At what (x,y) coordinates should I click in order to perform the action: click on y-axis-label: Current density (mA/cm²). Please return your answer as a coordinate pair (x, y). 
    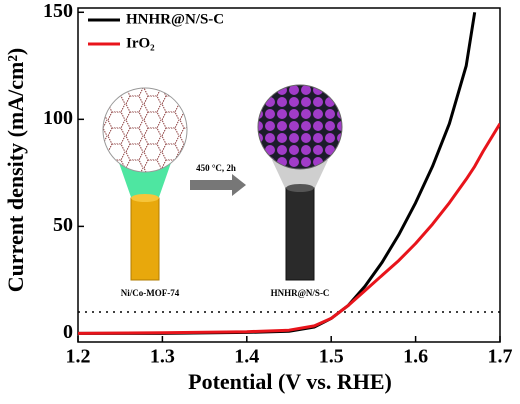
    Looking at the image, I should click on (15, 170).